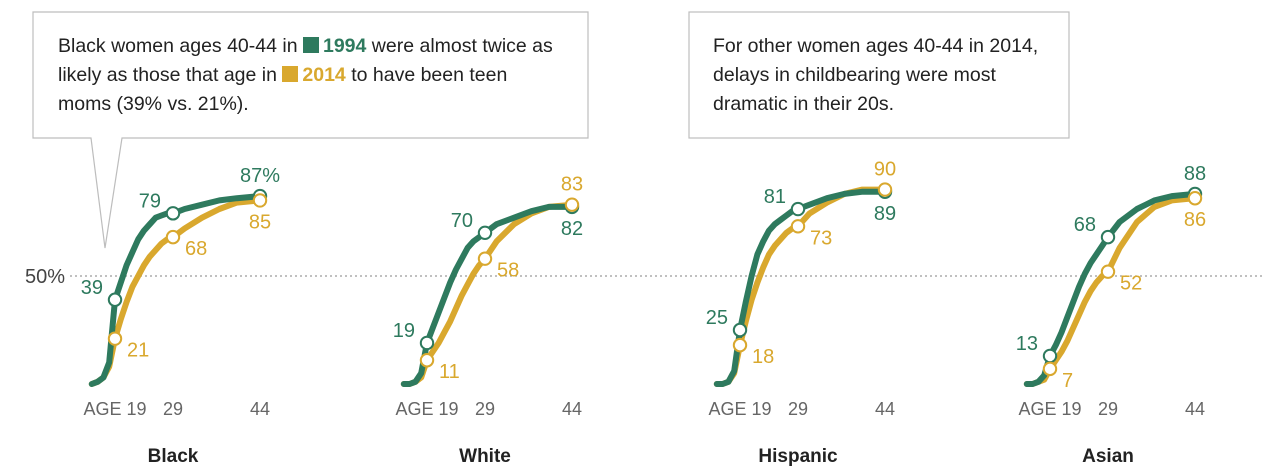  What do you see at coordinates (449, 372) in the screenshot?
I see `data-label-2014: 11` at bounding box center [449, 372].